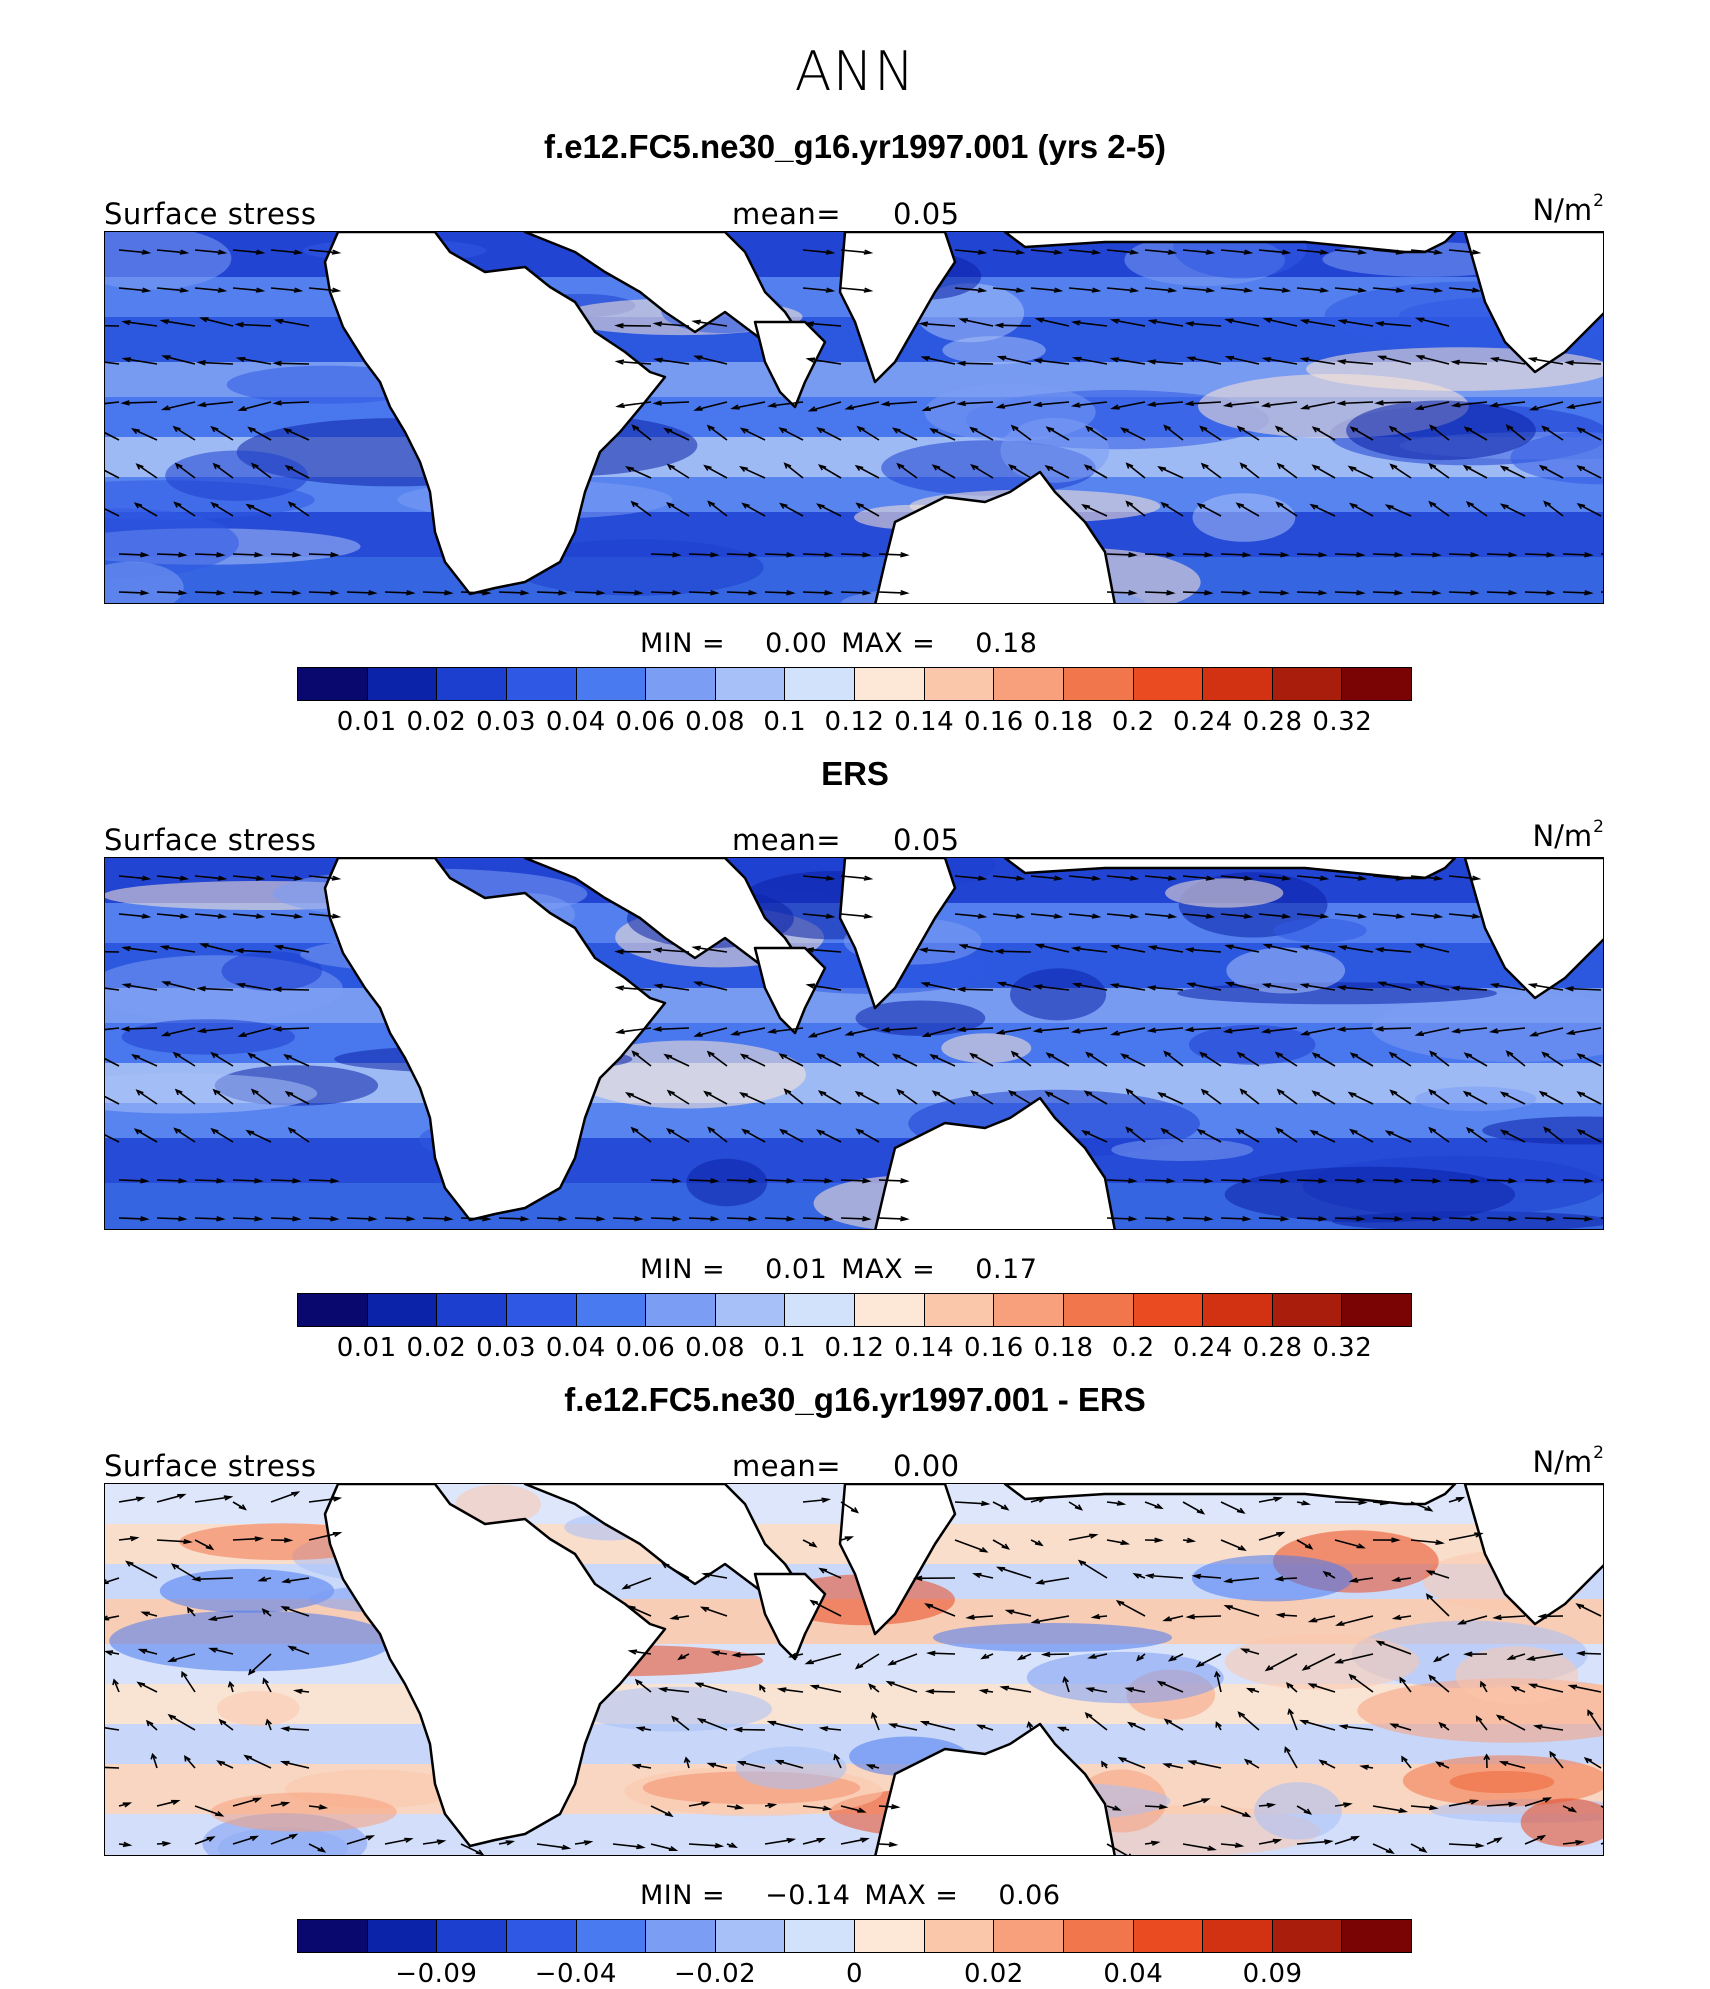 The image size is (1710, 1989). I want to click on colorbar-tick-label: 0.09, so click(1272, 1974).